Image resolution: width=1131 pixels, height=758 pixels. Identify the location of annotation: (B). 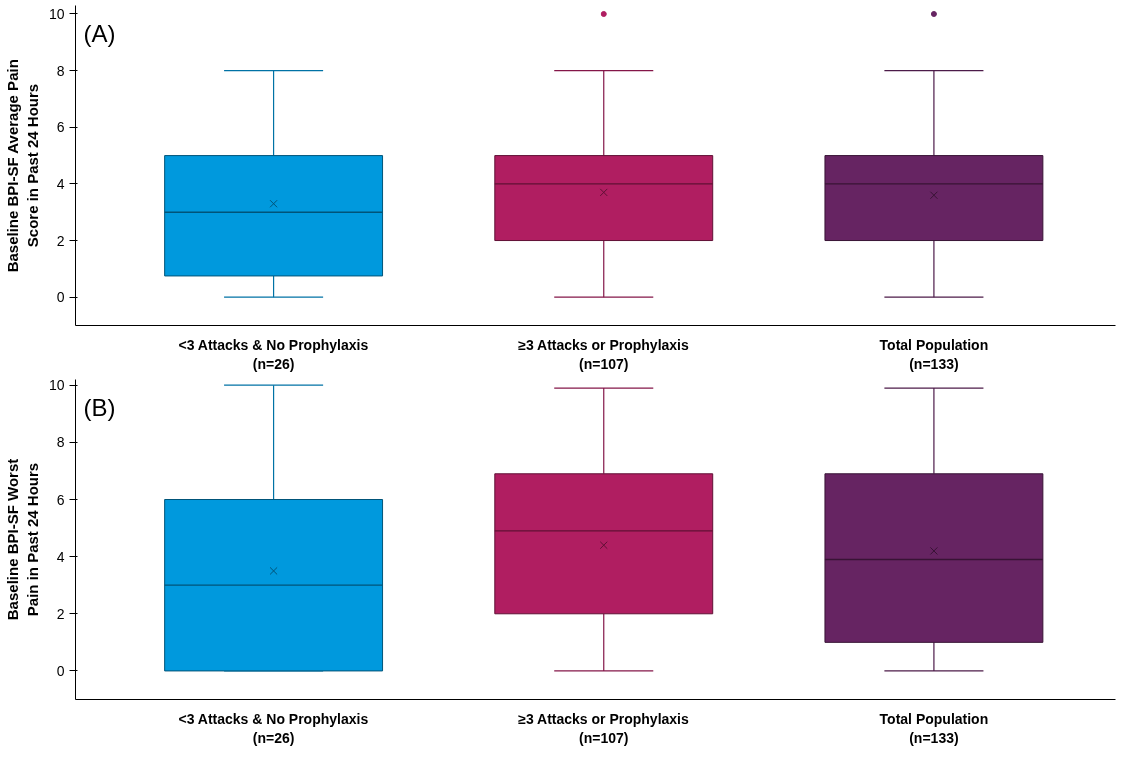
(99, 407).